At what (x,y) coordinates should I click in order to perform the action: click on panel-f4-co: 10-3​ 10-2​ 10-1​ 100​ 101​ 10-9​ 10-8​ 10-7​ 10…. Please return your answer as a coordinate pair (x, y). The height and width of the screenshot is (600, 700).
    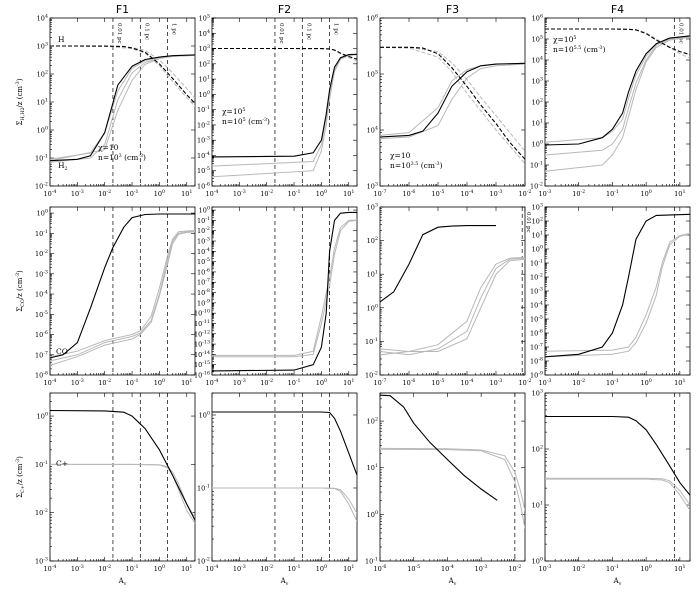
    Looking at the image, I should click on (610, 295).